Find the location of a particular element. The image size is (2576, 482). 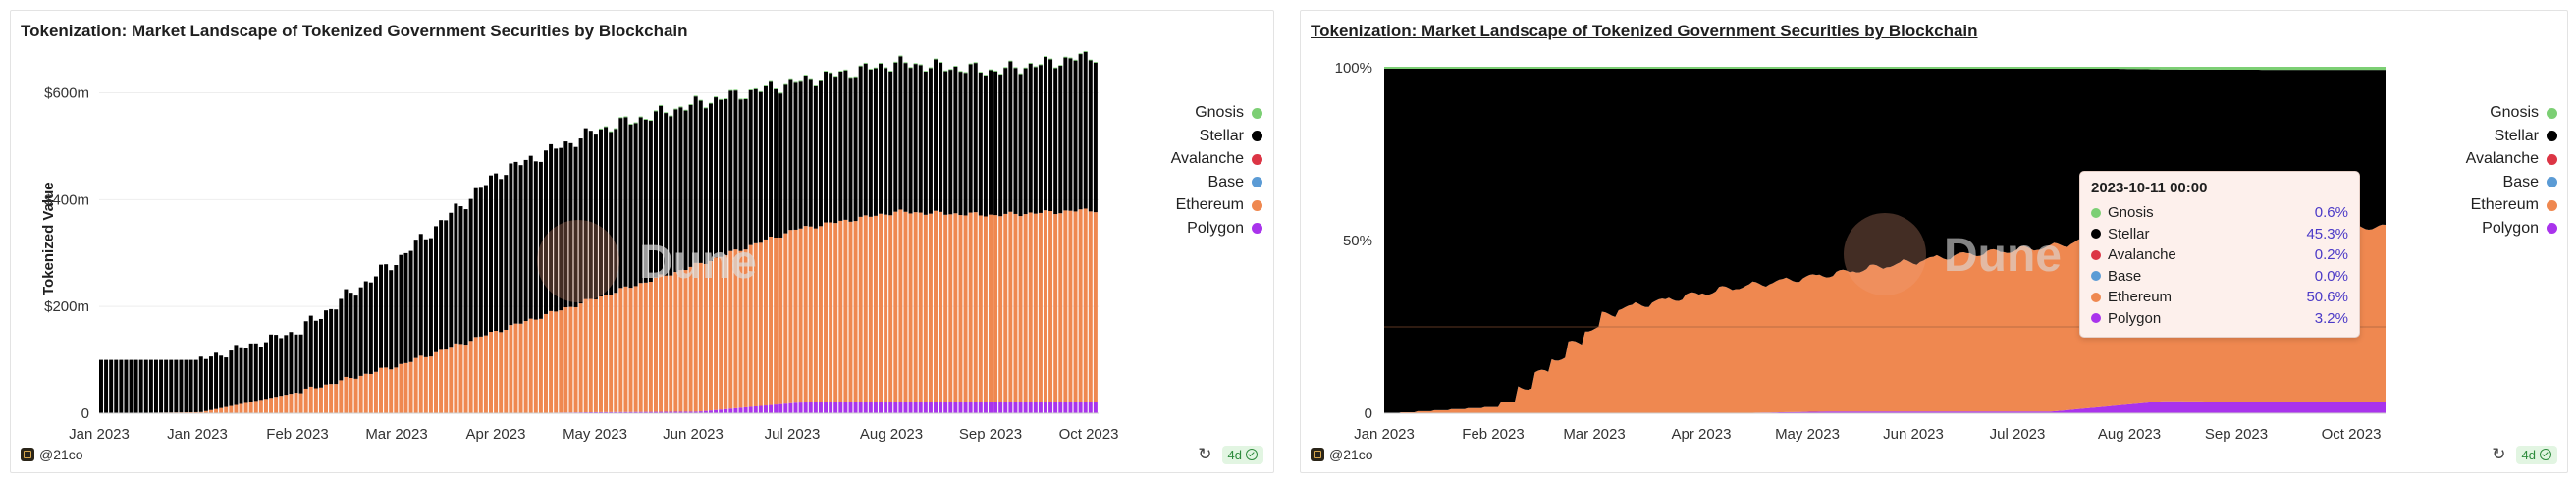

check-circle-icon is located at coordinates (1252, 454).